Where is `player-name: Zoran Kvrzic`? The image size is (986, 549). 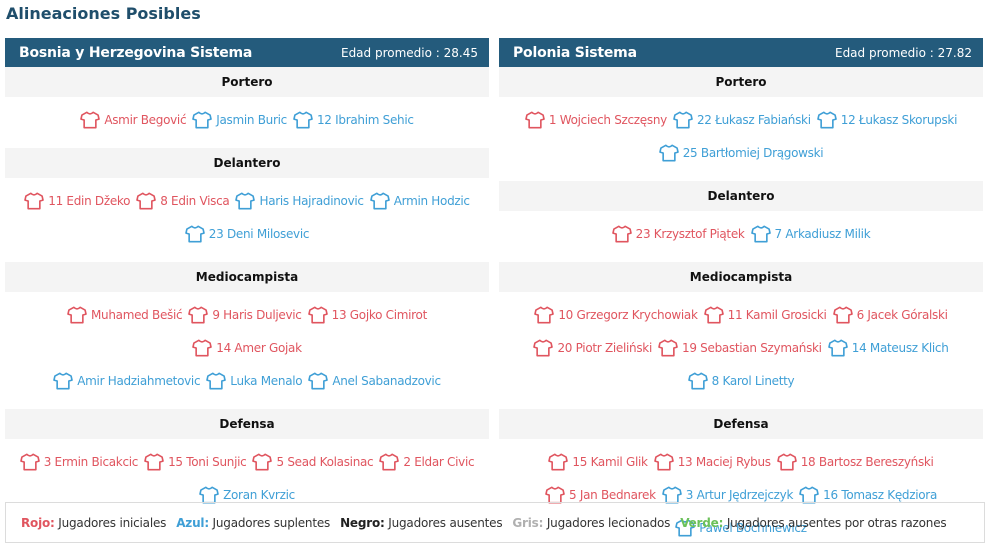 player-name: Zoran Kvrzic is located at coordinates (259, 495).